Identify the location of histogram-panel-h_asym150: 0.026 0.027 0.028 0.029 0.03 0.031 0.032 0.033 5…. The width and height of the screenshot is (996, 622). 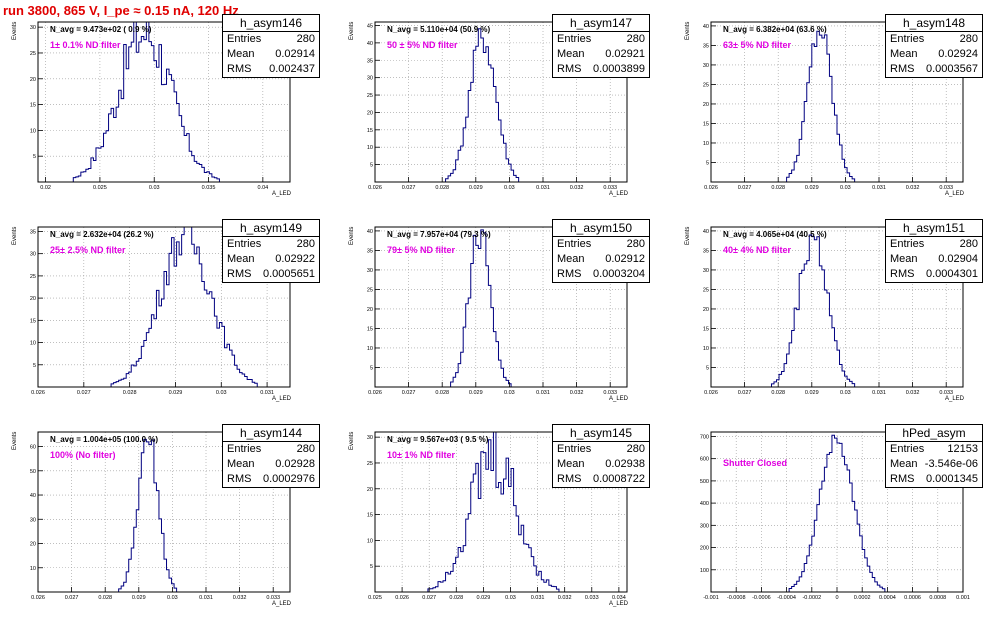
(497, 307).